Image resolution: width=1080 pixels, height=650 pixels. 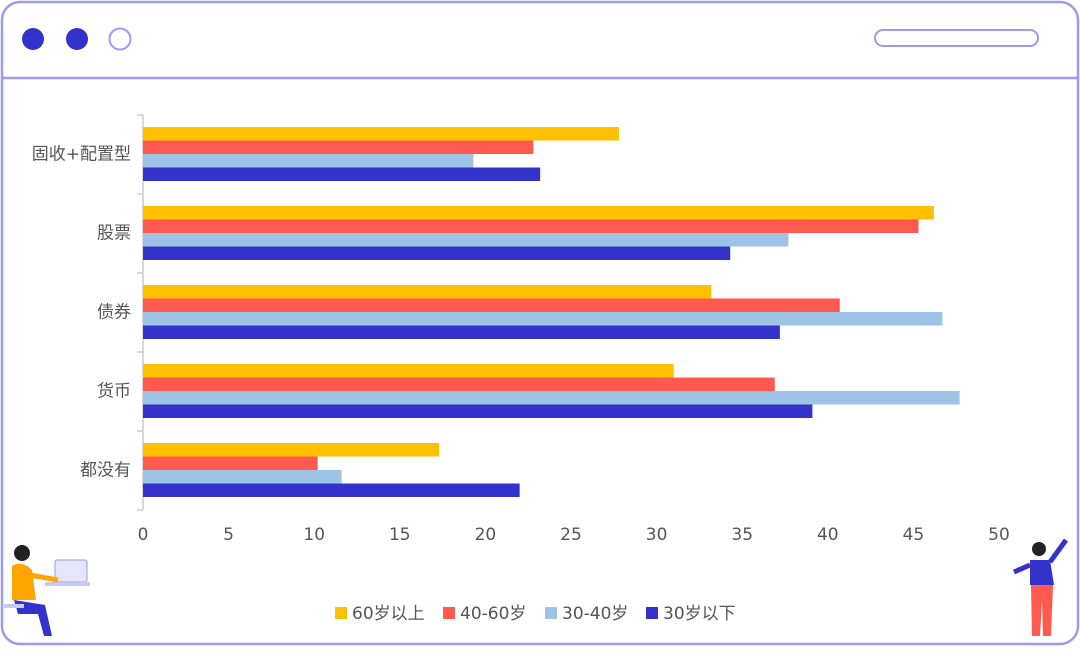 I want to click on legend-label: 40-60岁, so click(x=493, y=614).